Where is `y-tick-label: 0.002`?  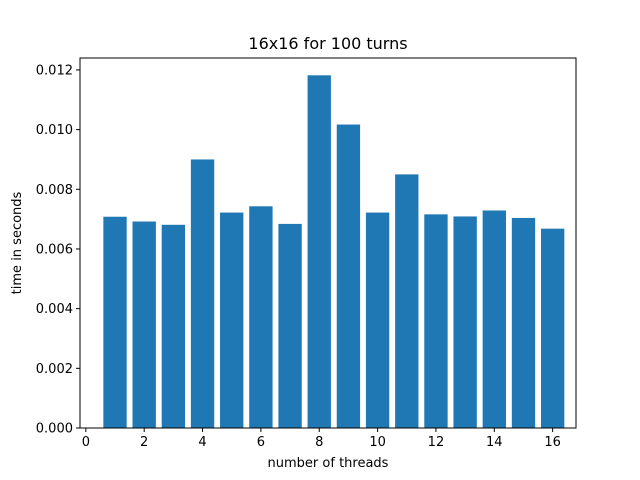
y-tick-label: 0.002 is located at coordinates (54, 369).